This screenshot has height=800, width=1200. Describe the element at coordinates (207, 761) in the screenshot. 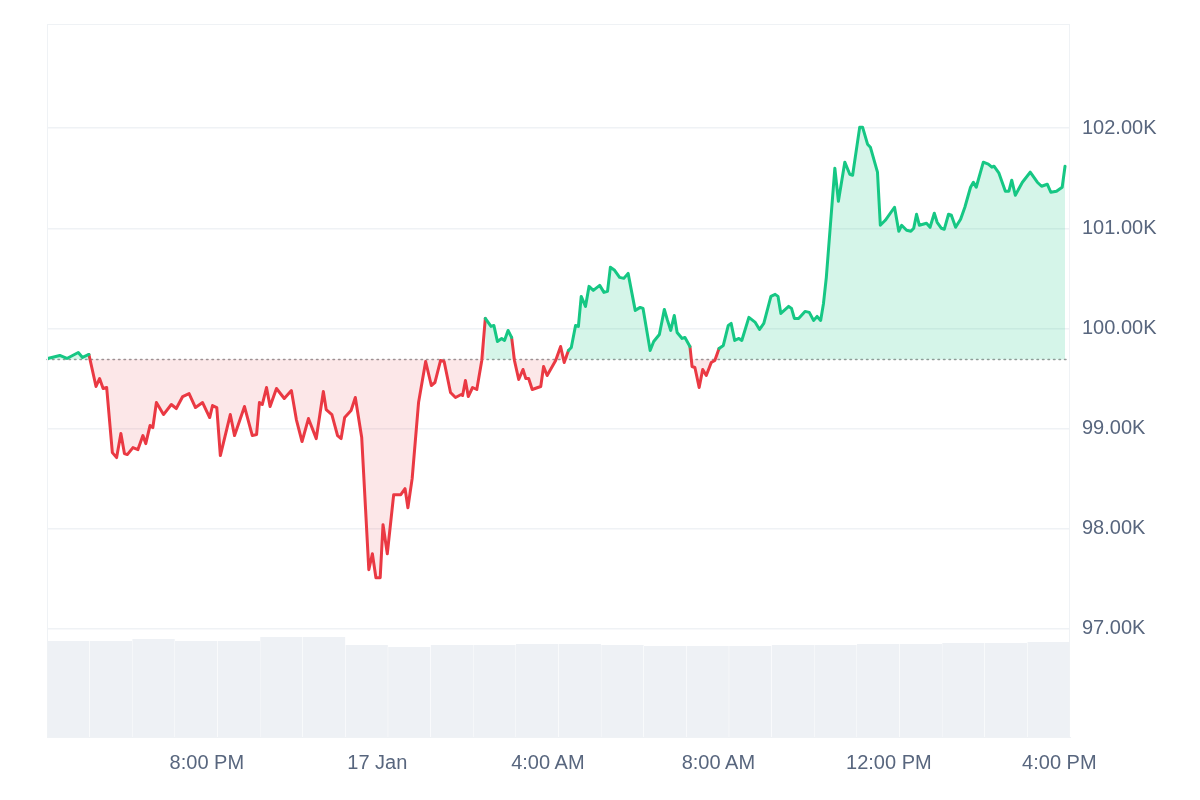

I see `x-tick-label: 8:00 PM` at that location.